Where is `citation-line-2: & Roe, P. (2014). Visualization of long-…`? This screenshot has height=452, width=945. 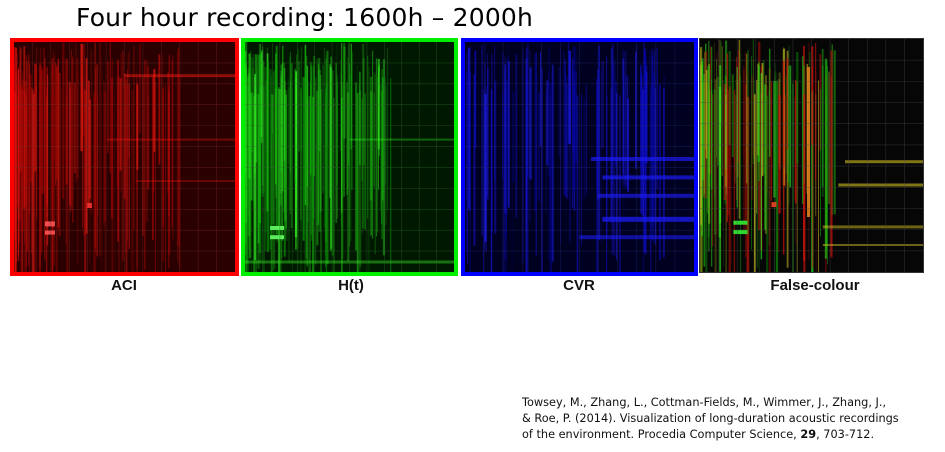
citation-line-2: & Roe, P. (2014). Visualization of long-… is located at coordinates (710, 418).